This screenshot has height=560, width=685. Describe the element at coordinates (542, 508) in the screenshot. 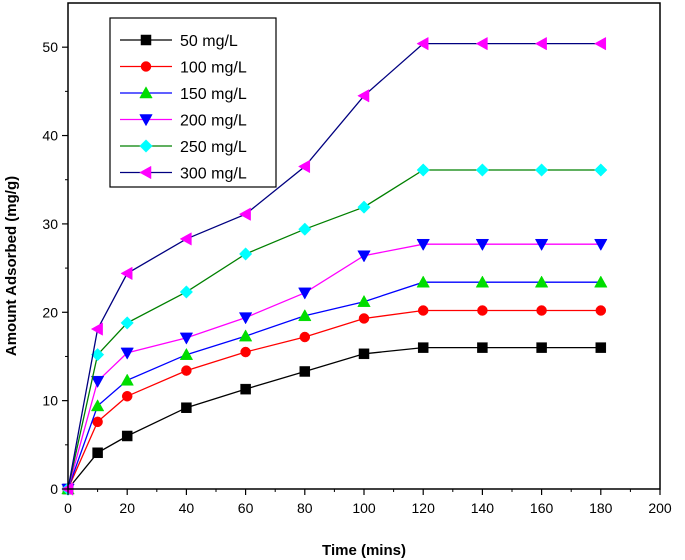

I see `x-tick-label: 160` at that location.